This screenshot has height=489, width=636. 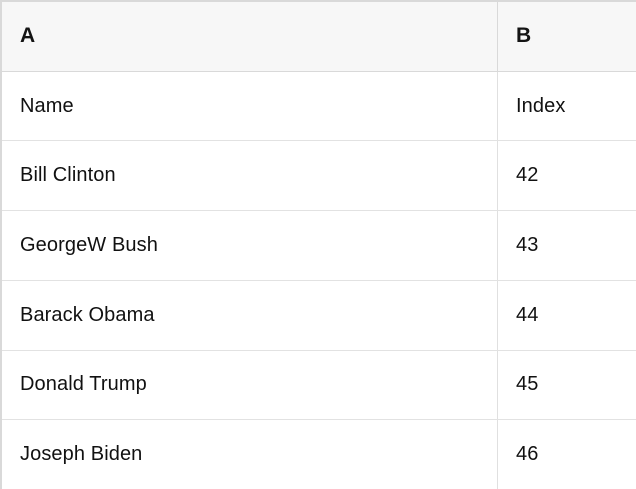 What do you see at coordinates (541, 105) in the screenshot?
I see `cell-index-header: Index` at bounding box center [541, 105].